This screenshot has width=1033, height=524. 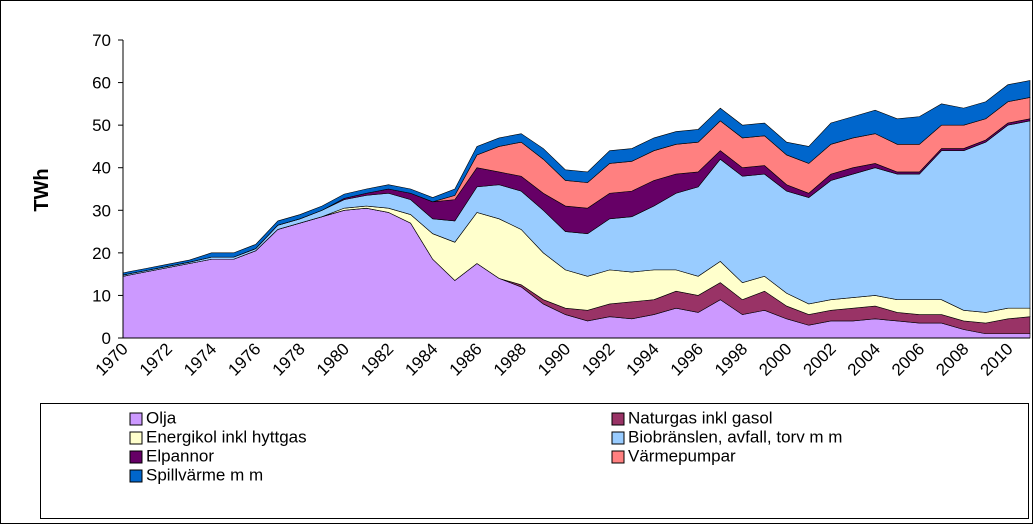 What do you see at coordinates (682, 455) in the screenshot?
I see `legend-label: Värmepumpar` at bounding box center [682, 455].